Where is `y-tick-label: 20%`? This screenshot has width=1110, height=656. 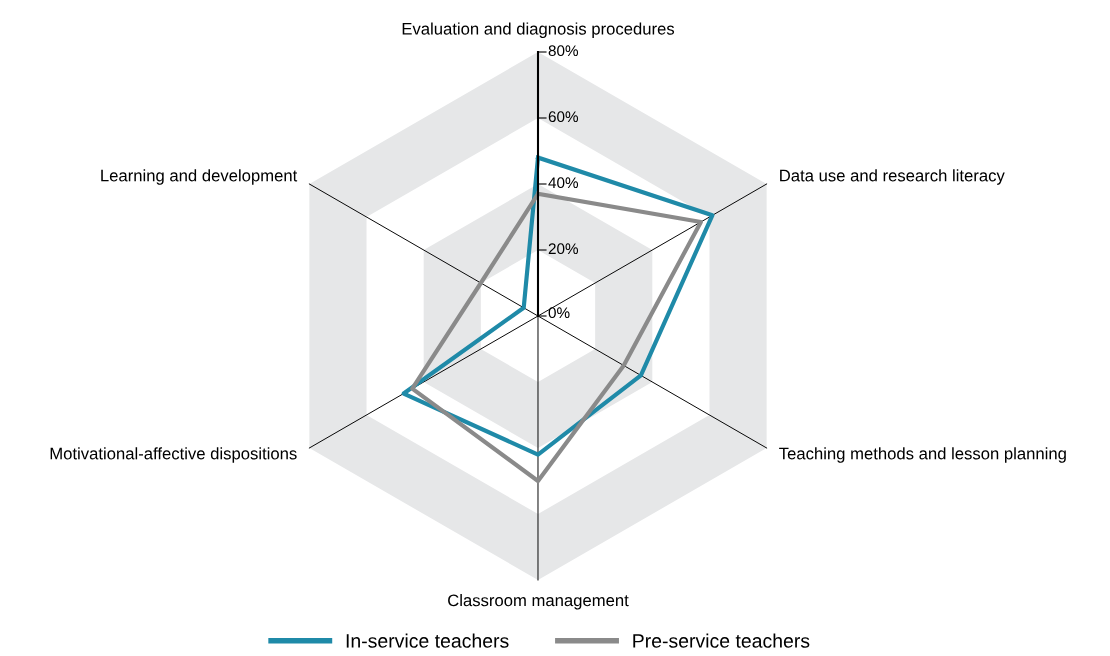
y-tick-label: 20% is located at coordinates (563, 249).